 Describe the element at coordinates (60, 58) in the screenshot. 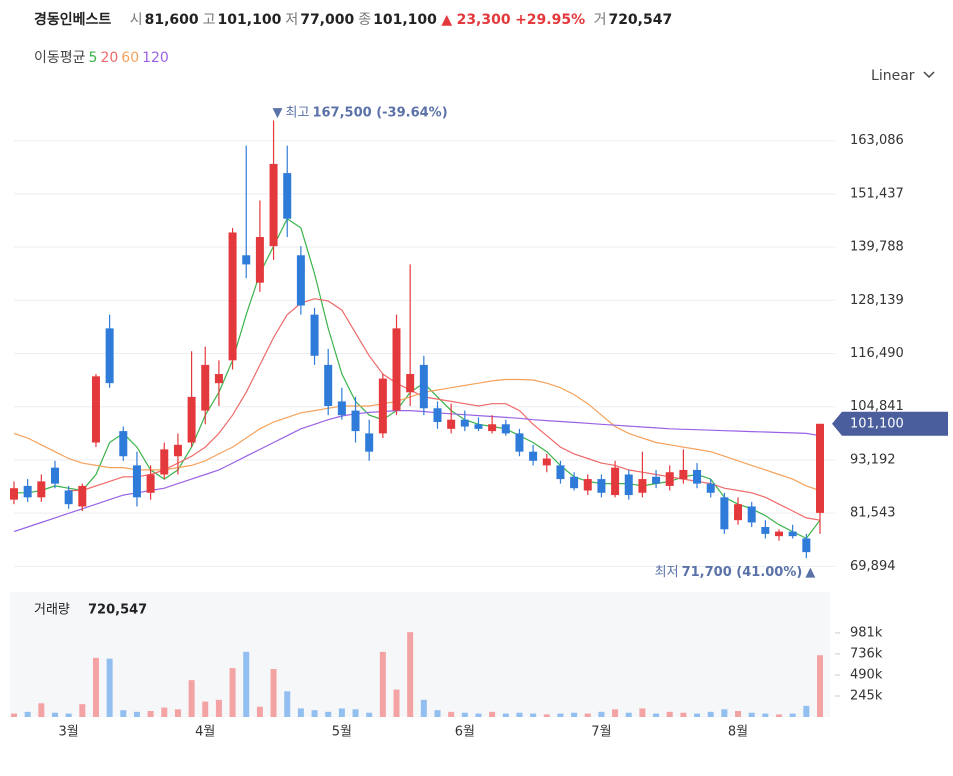

I see `ma-title: 이동평균` at that location.